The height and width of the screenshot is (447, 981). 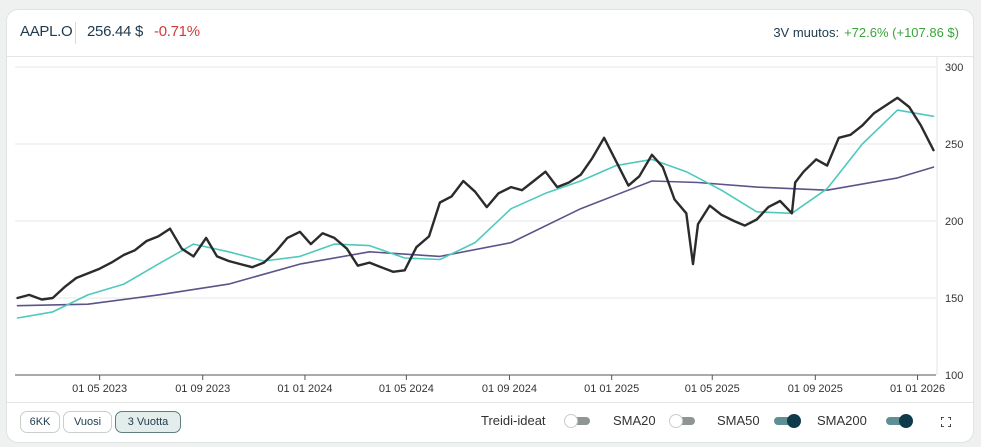 I want to click on period-performance-value: +72.6% (+107.86 $), so click(x=901, y=32).